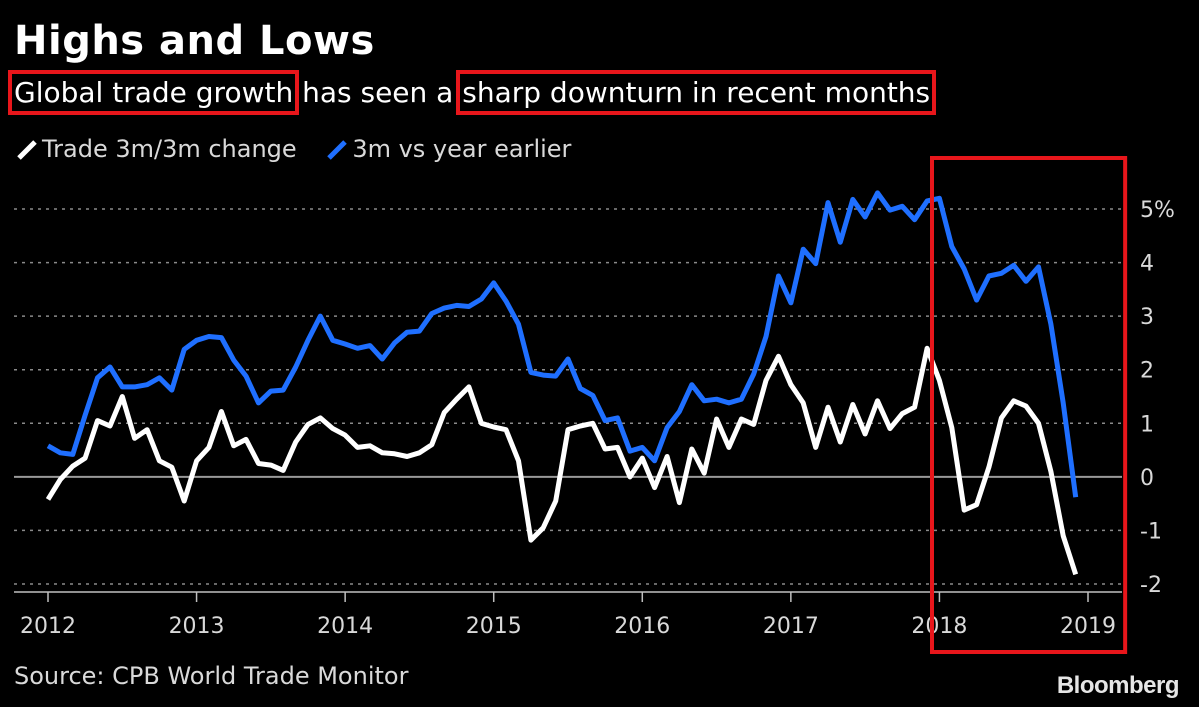 The height and width of the screenshot is (707, 1199). Describe the element at coordinates (1147, 424) in the screenshot. I see `y-tick-label: 1` at that location.